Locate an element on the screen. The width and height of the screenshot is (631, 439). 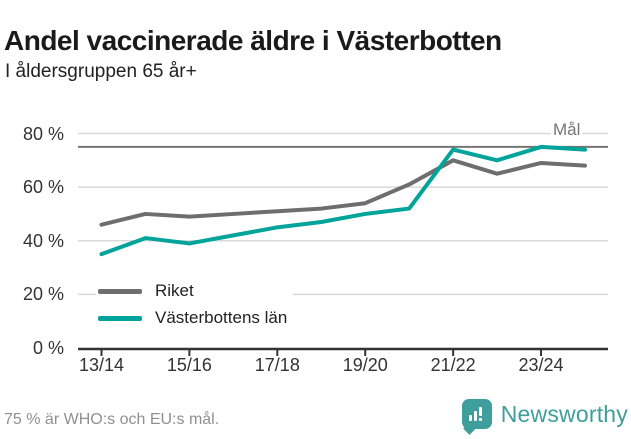
x-axis-label: 13/14 is located at coordinates (101, 365).